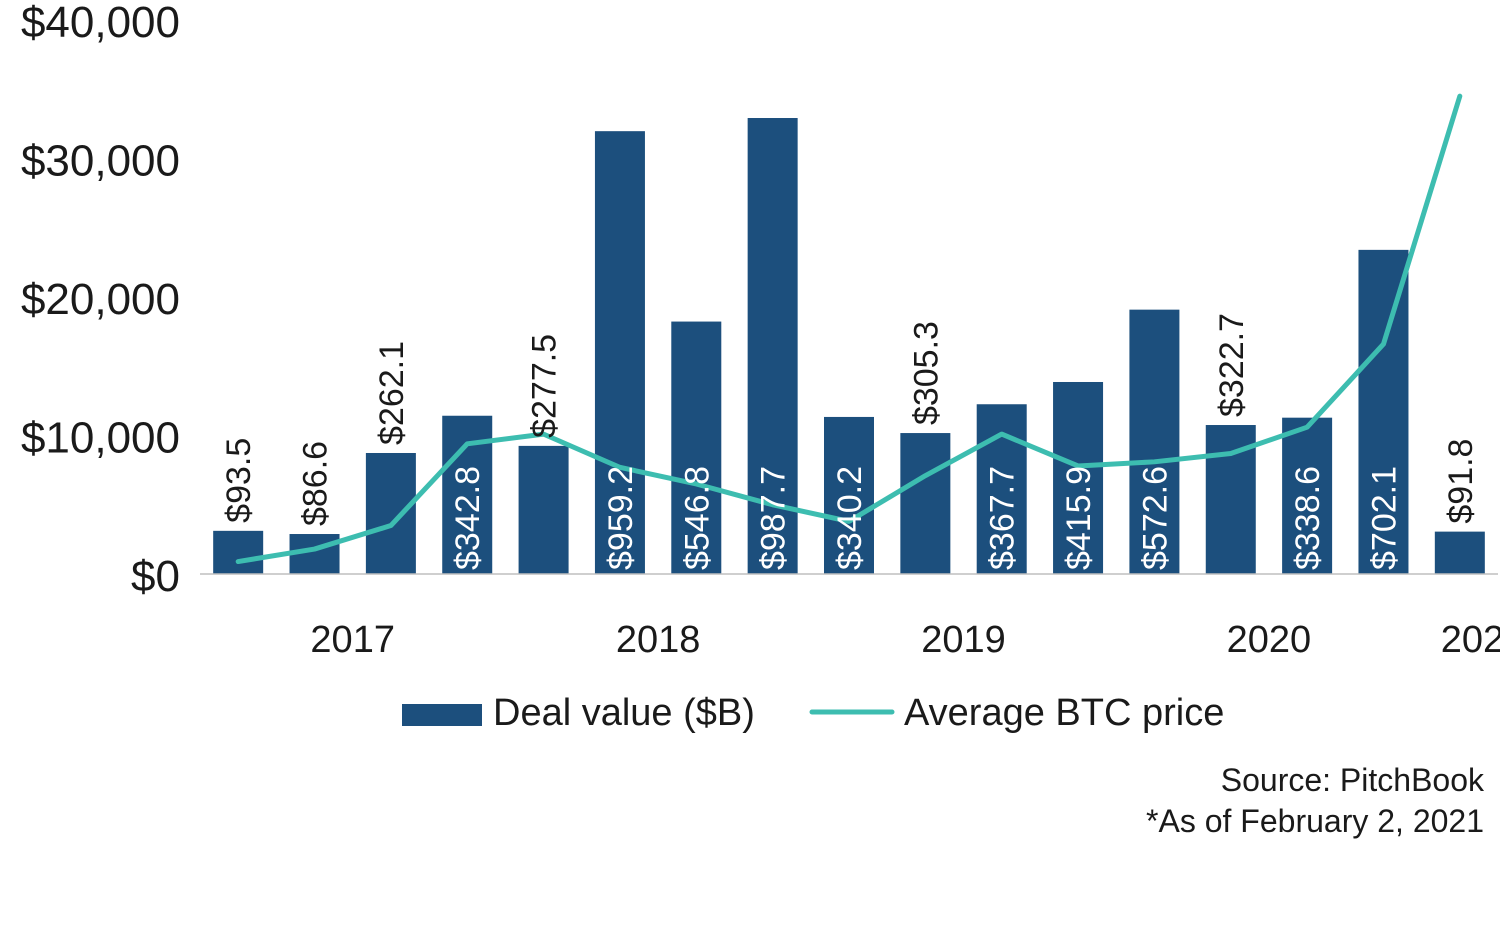  Describe the element at coordinates (100, 23) in the screenshot. I see `y-tick-label: $40,000` at that location.